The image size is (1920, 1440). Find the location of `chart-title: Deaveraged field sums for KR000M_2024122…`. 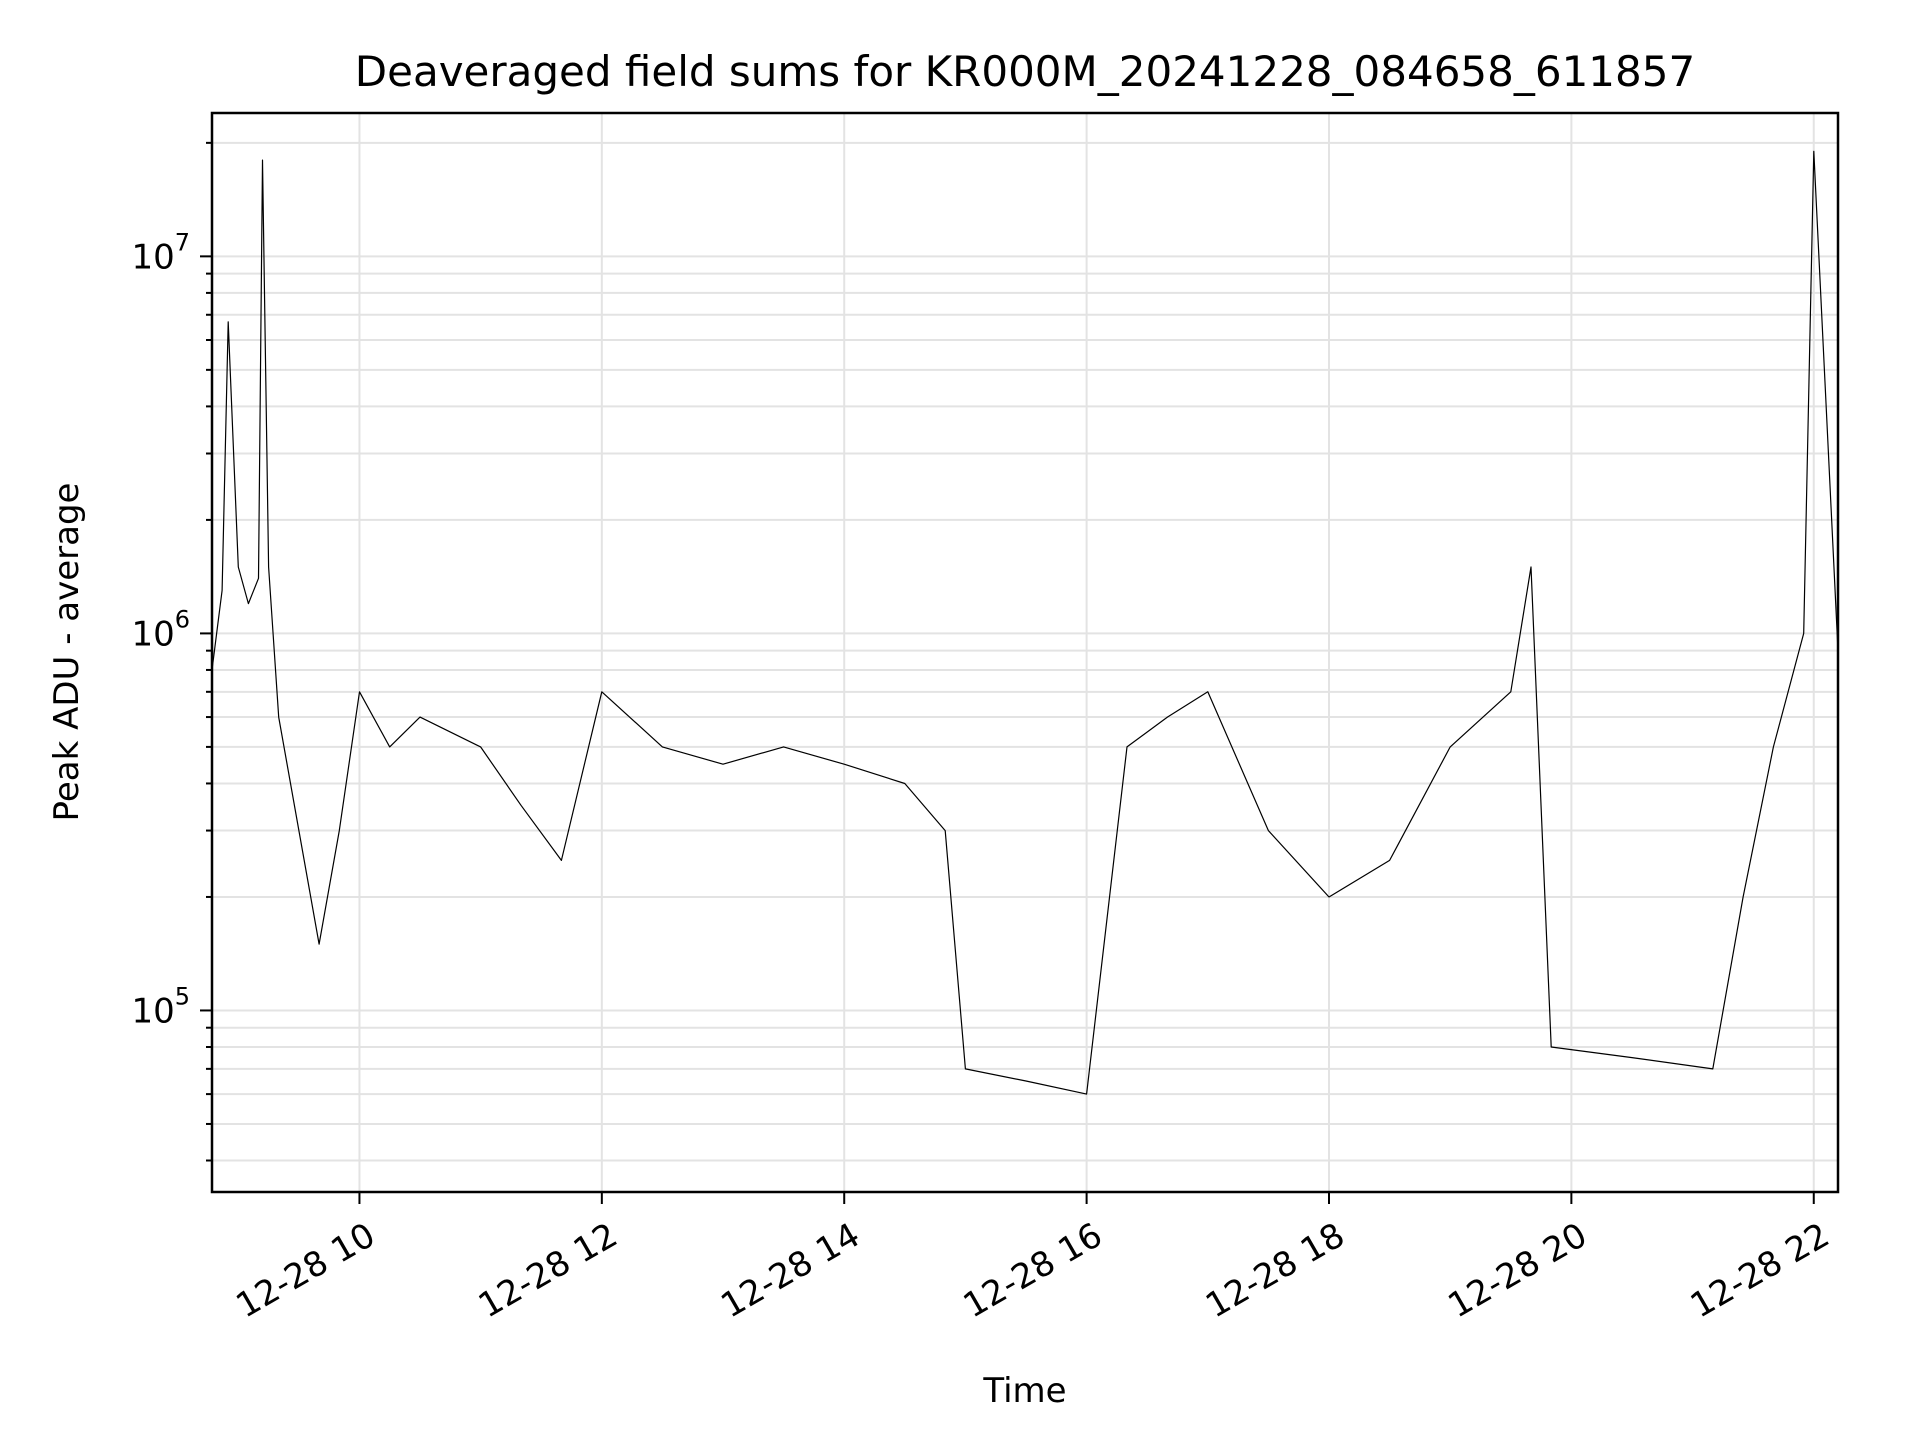

chart-title: Deaveraged field sums for KR000M_2024122… is located at coordinates (1025, 71).